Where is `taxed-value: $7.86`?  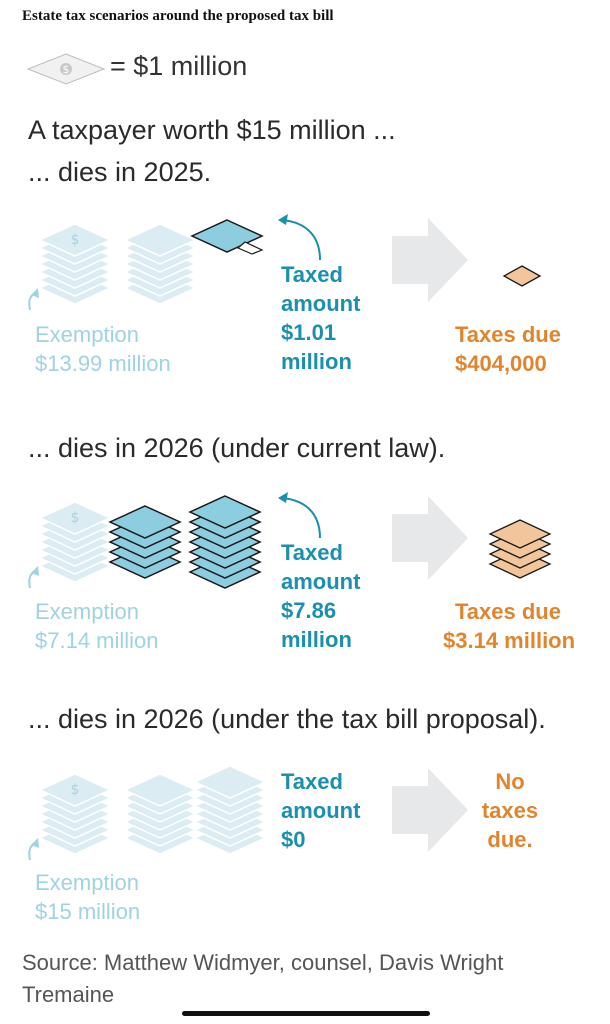
taxed-value: $7.86 is located at coordinates (309, 610).